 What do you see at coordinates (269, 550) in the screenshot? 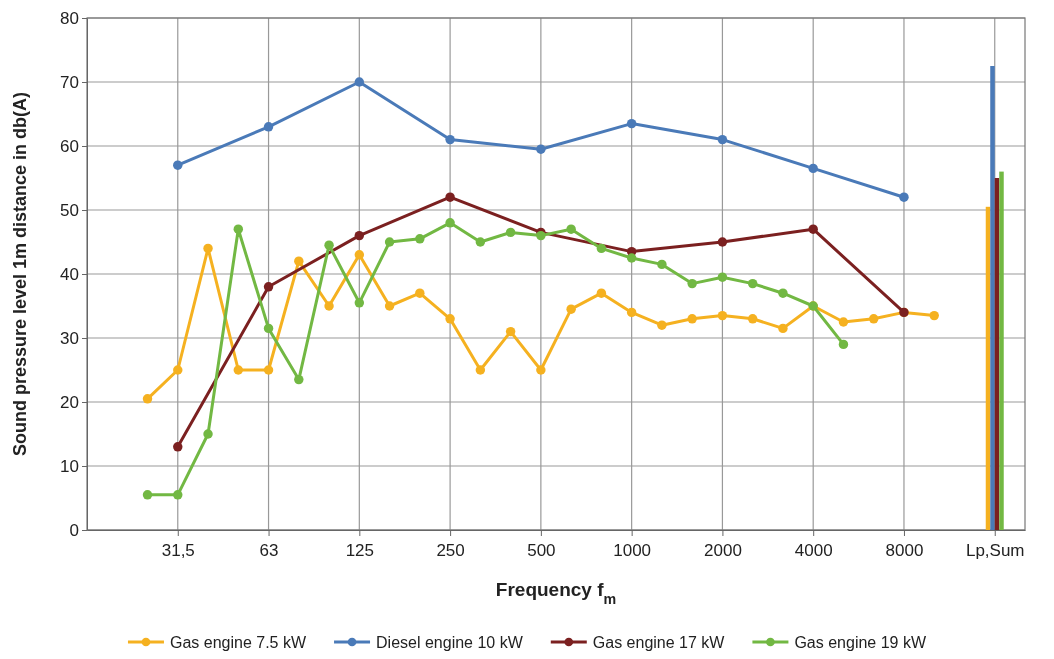
I see `x-tick-label: 63` at bounding box center [269, 550].